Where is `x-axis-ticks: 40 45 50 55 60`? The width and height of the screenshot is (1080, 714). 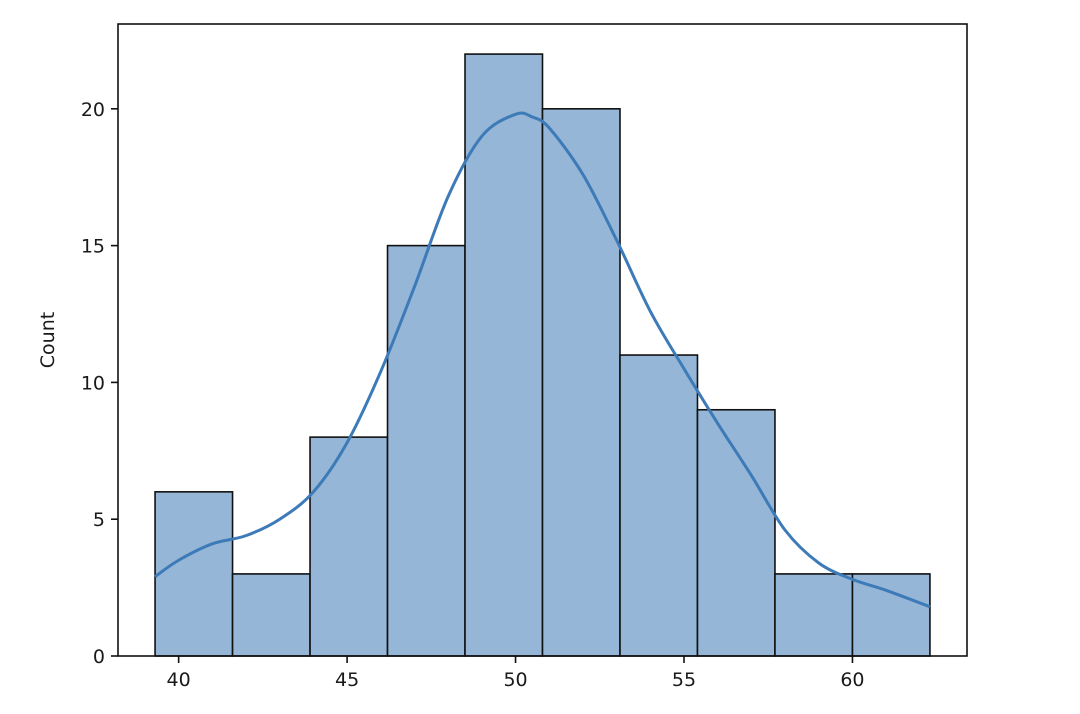
x-axis-ticks: 40 45 50 55 60 is located at coordinates (516, 673).